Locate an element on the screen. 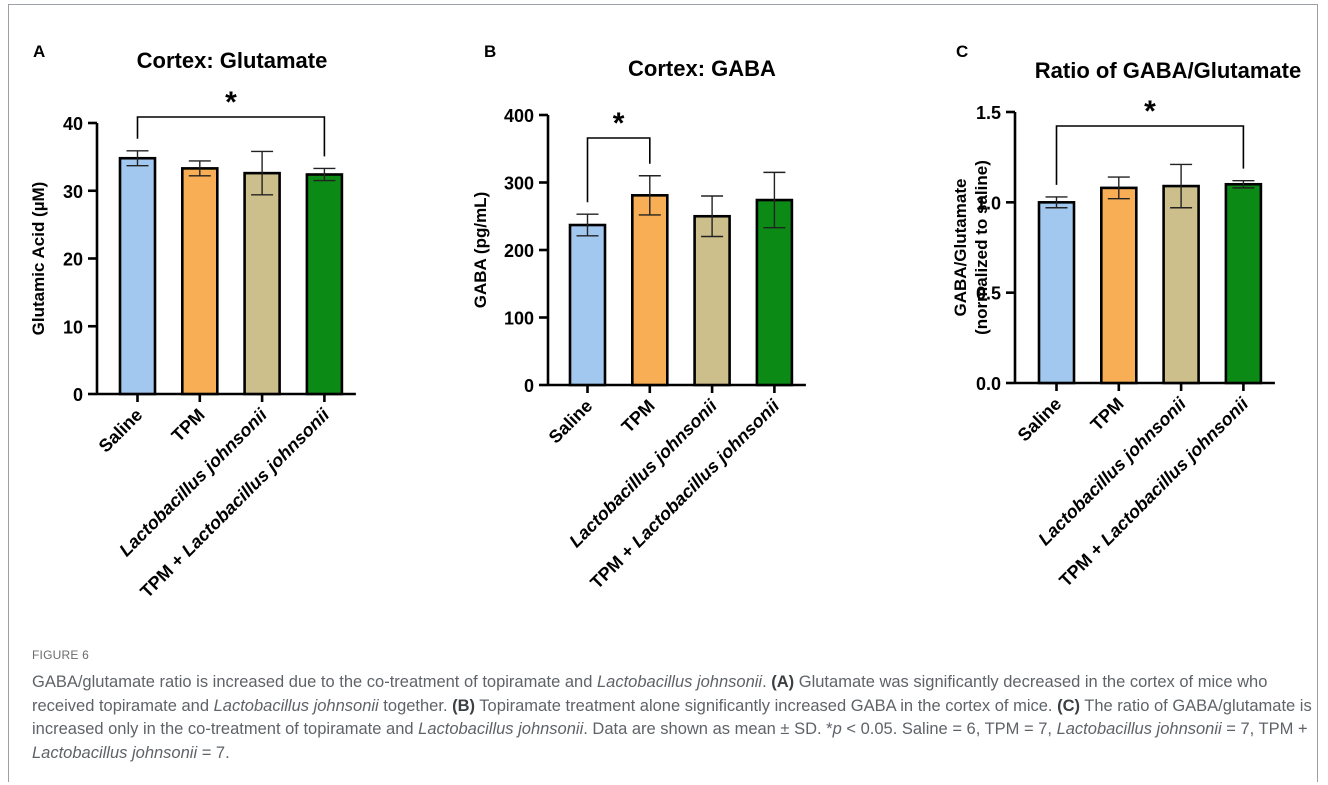 The height and width of the screenshot is (785, 1328). caption-segment: < 0.05. Saline = 6, TPM = 7, is located at coordinates (949, 729).